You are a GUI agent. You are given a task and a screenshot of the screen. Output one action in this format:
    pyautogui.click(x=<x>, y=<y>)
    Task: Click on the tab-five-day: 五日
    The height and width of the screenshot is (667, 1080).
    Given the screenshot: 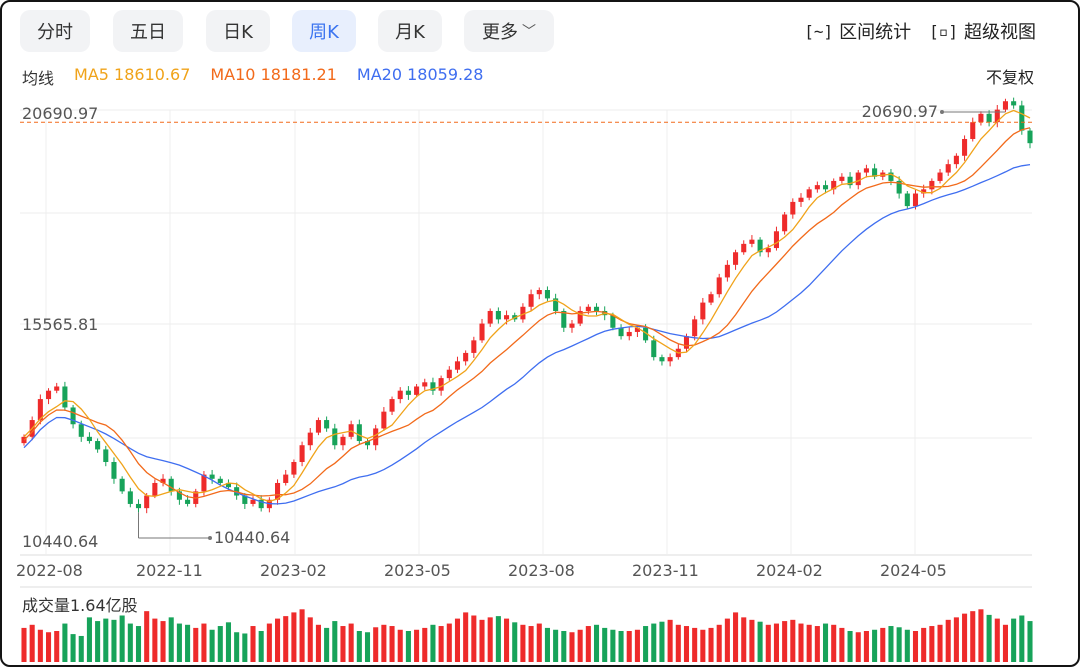 What is the action you would take?
    pyautogui.click(x=148, y=31)
    